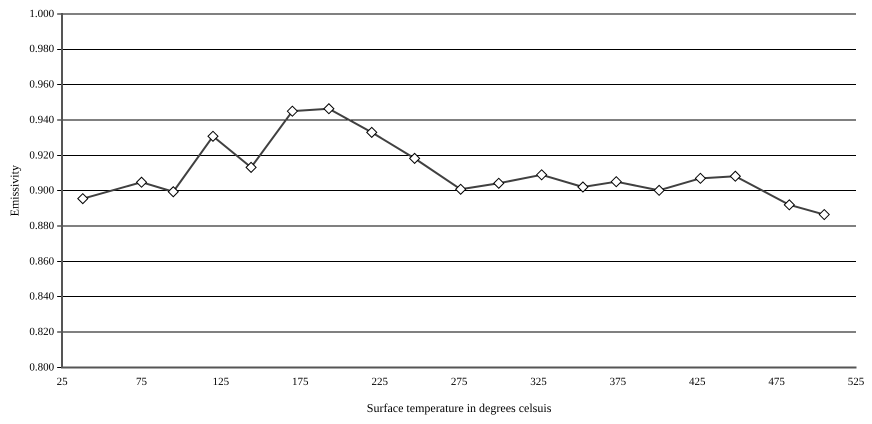 The image size is (872, 424). Describe the element at coordinates (14, 190) in the screenshot. I see `y-axis-title: Emissivity` at that location.